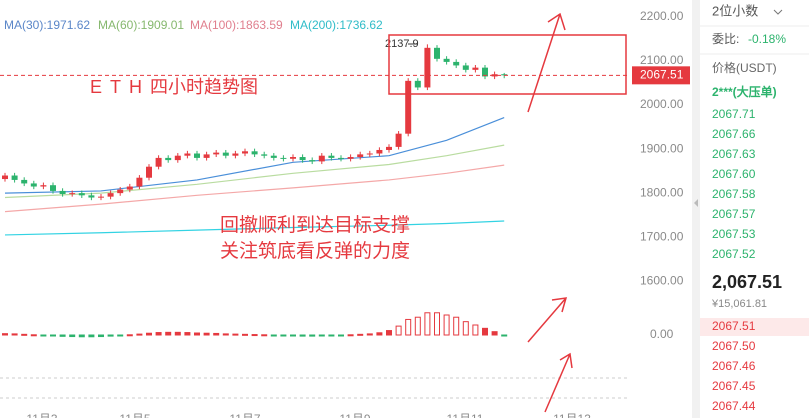  Describe the element at coordinates (662, 16) in the screenshot. I see `y-tick-label: 2200.00` at that location.